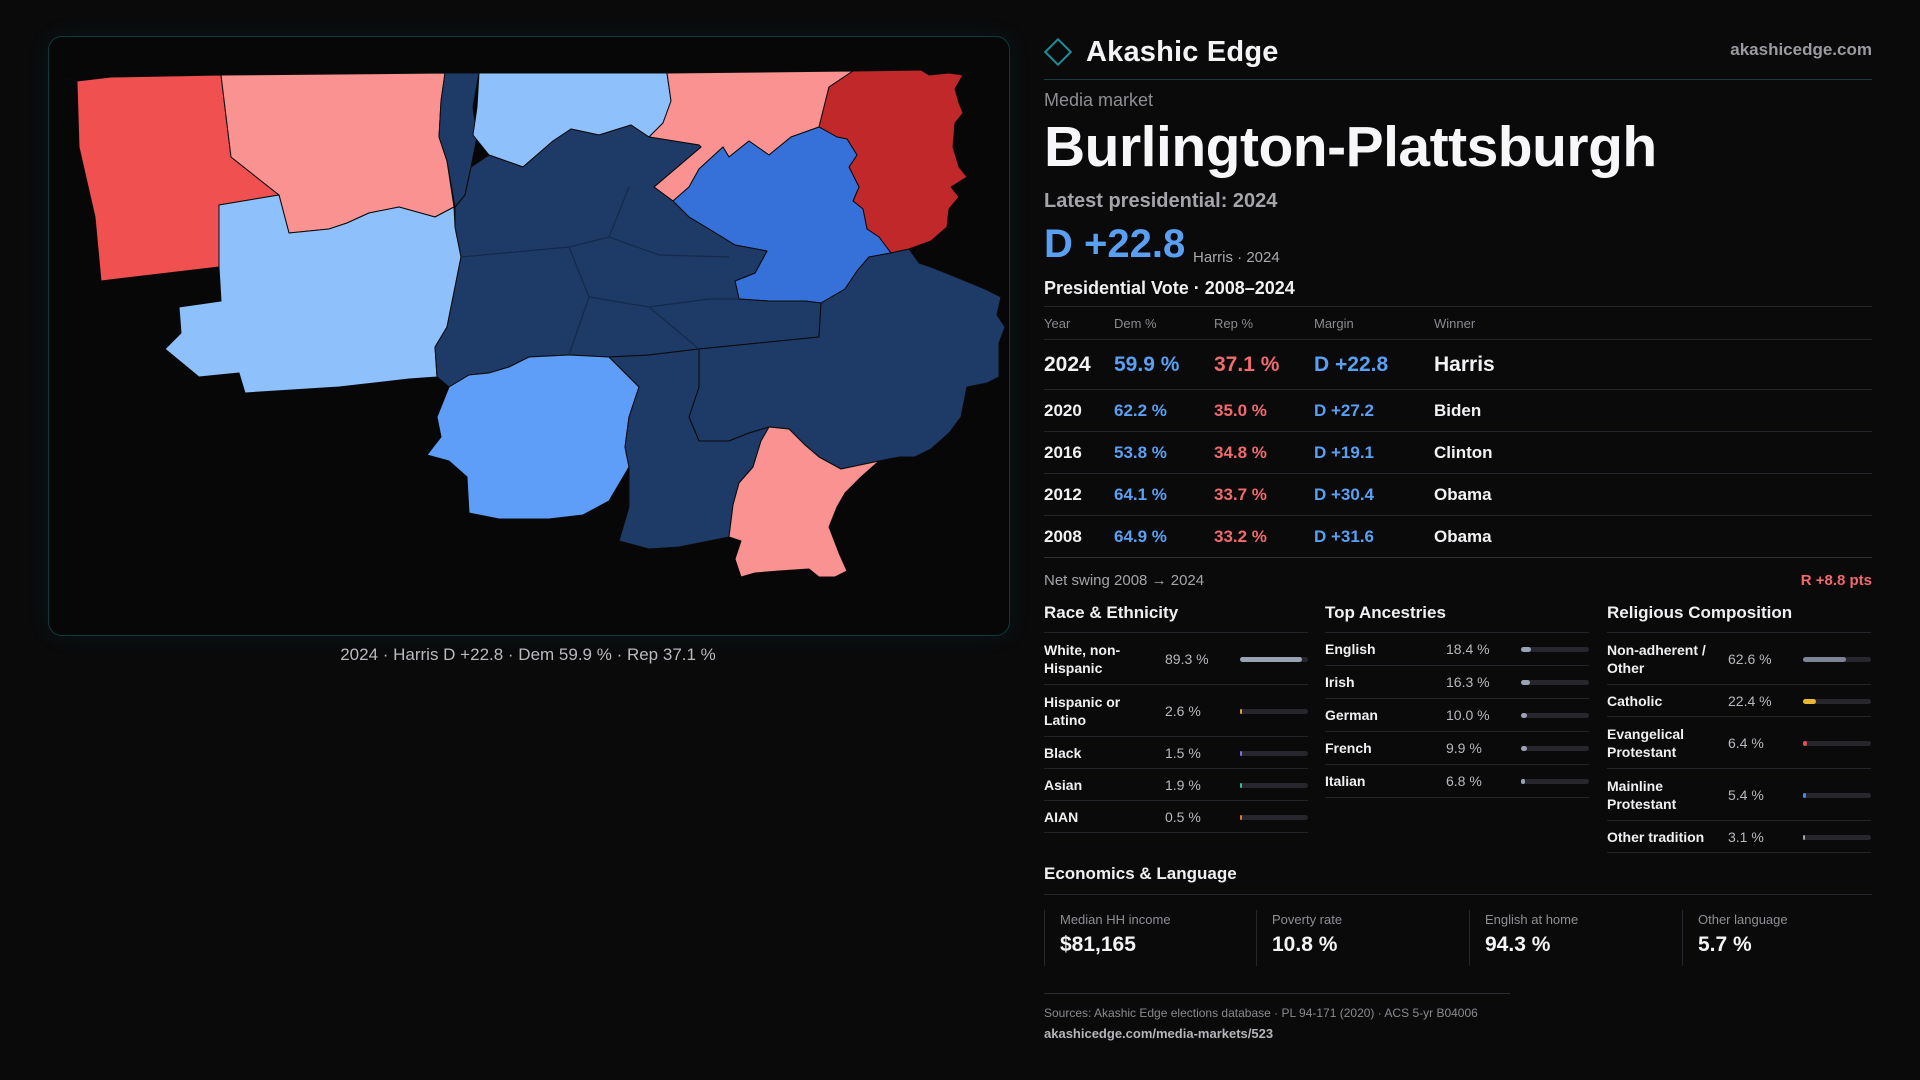  What do you see at coordinates (1340, 682) in the screenshot?
I see `item-label: Irish` at bounding box center [1340, 682].